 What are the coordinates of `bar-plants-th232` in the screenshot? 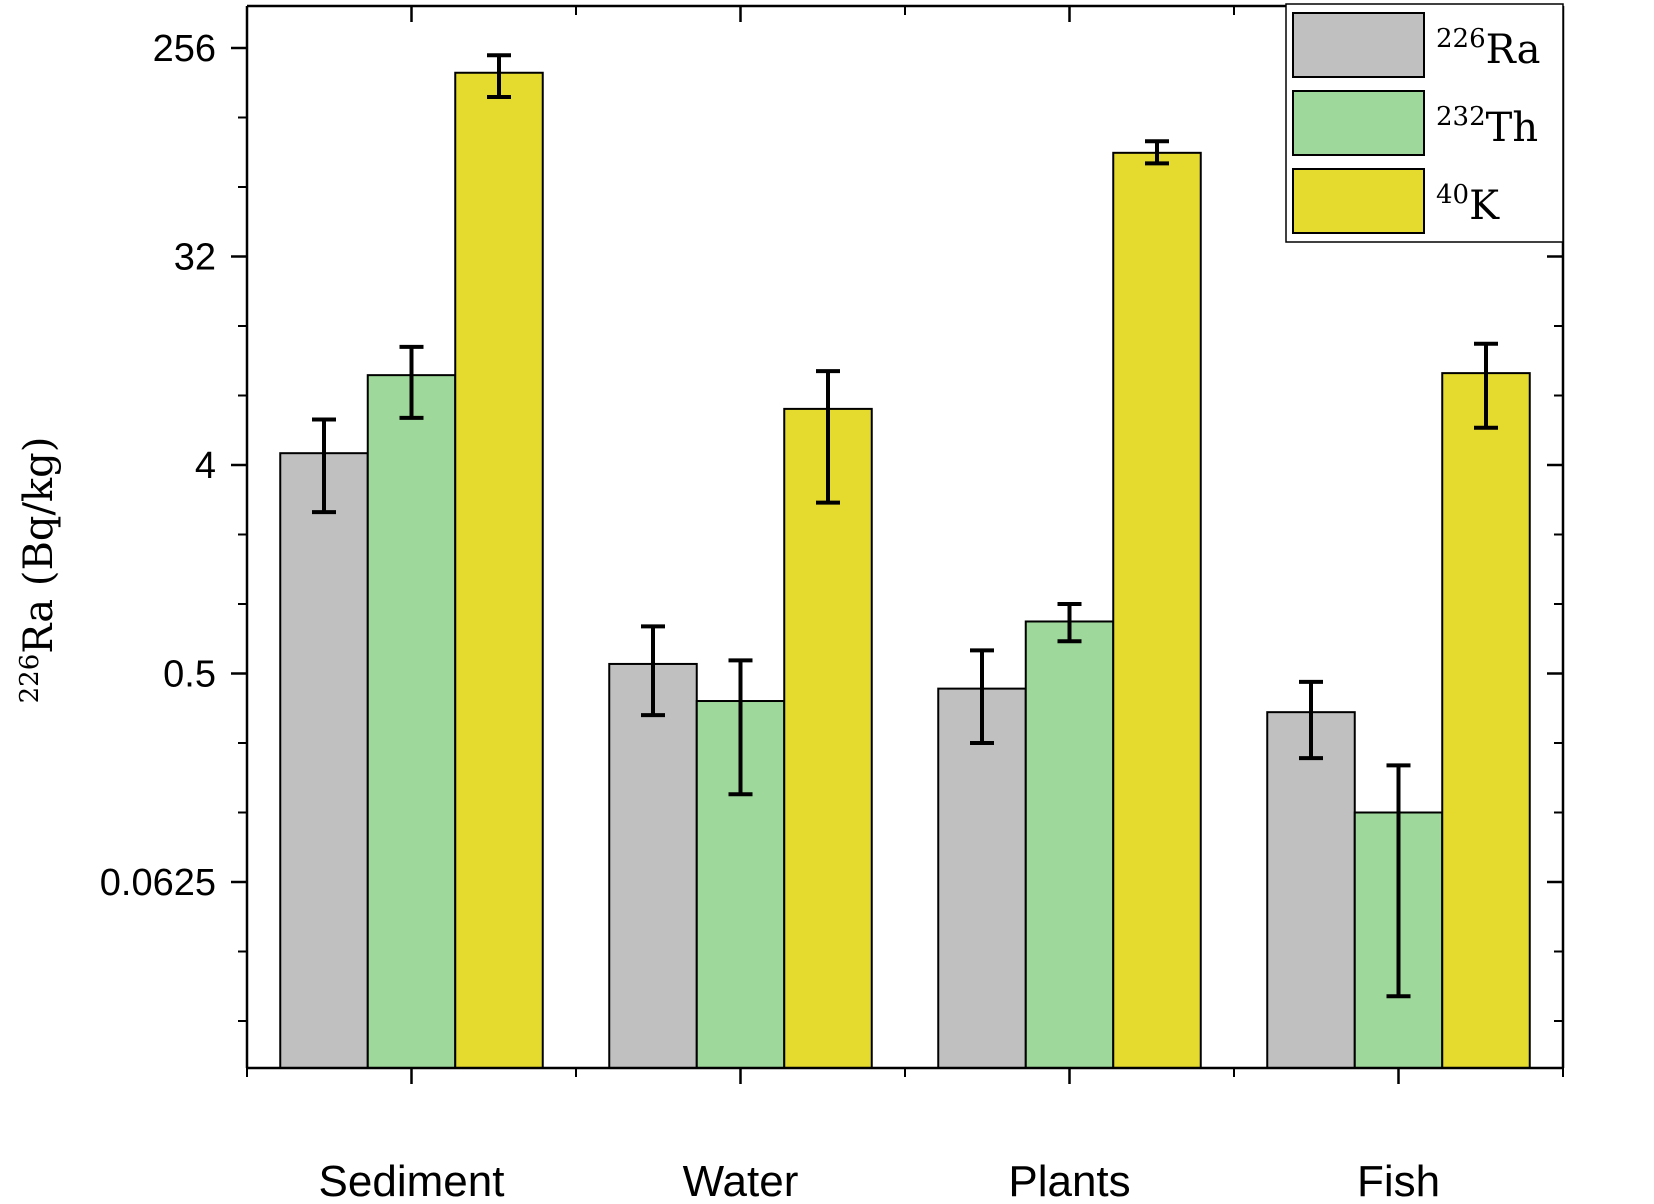 It's located at (1069, 844).